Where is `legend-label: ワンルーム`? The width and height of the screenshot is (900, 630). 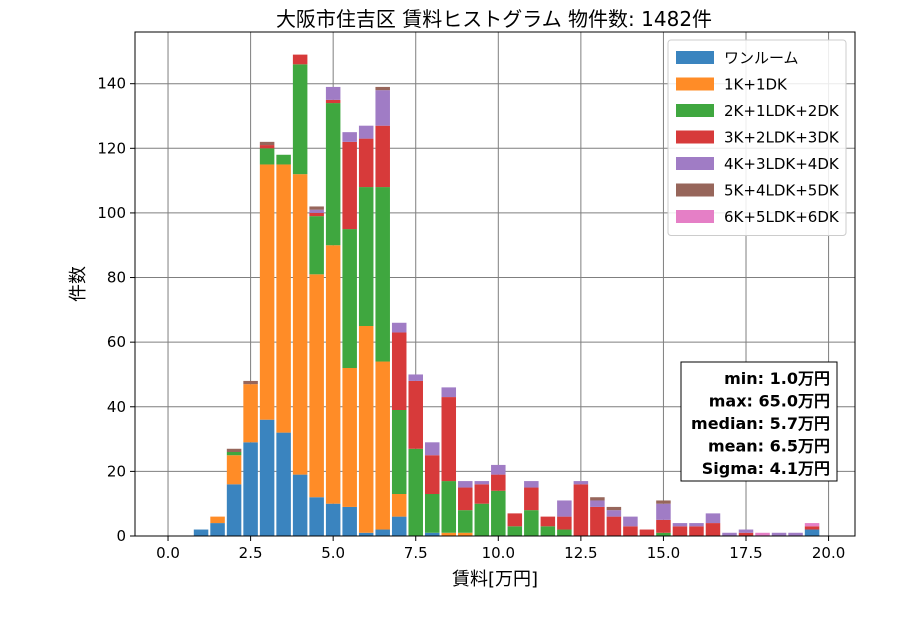
legend-label: ワンルーム is located at coordinates (761, 58).